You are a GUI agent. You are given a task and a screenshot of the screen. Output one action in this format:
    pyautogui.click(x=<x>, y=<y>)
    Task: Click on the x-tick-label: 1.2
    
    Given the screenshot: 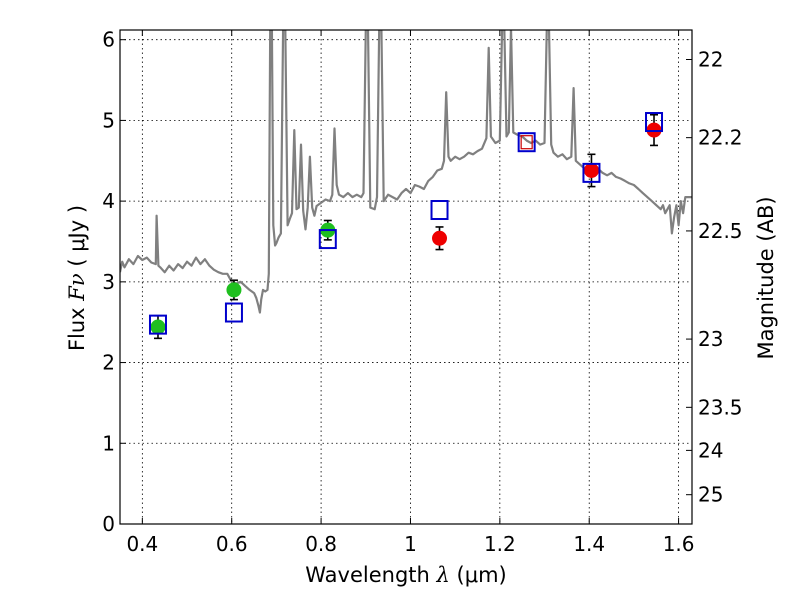 What is the action you would take?
    pyautogui.click(x=500, y=544)
    